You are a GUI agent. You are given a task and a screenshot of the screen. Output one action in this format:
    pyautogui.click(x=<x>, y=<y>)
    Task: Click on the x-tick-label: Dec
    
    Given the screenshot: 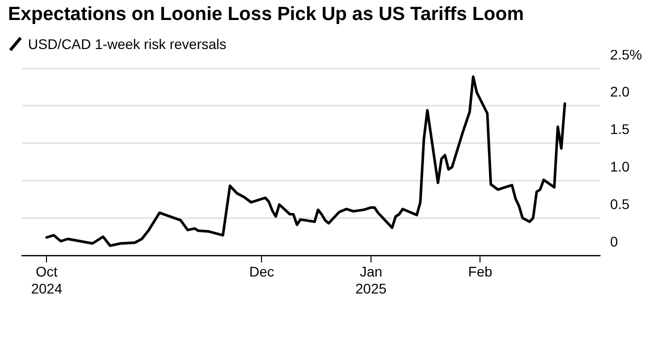 What is the action you would take?
    pyautogui.click(x=261, y=272)
    